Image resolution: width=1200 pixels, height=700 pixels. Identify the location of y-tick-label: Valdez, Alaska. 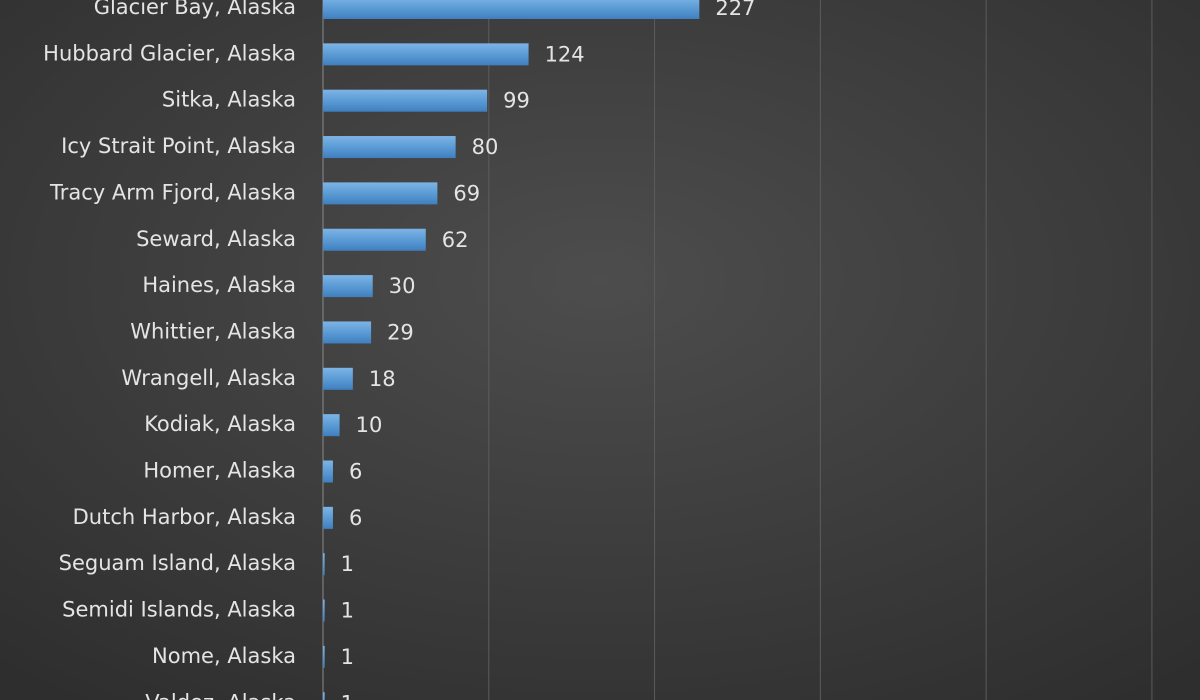
(220, 695).